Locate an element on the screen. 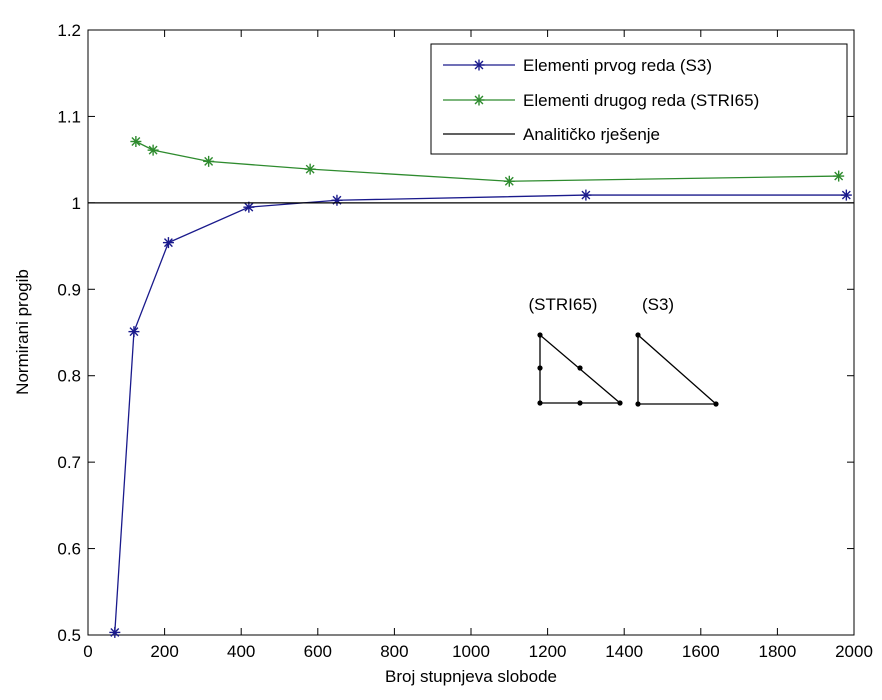 The image size is (882, 700). y-axis-label: Normirani progib is located at coordinates (22, 332).